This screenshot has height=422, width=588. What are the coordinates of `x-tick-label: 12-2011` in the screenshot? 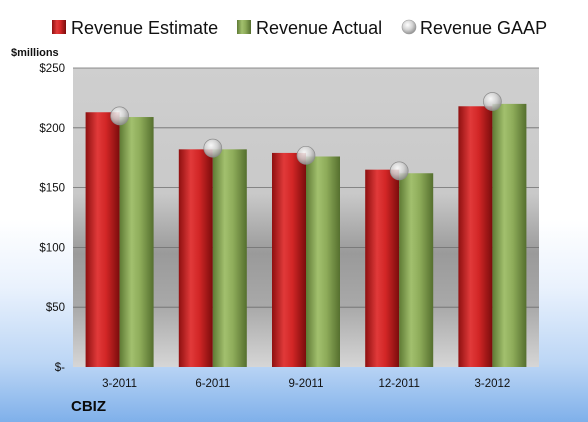 It's located at (399, 384).